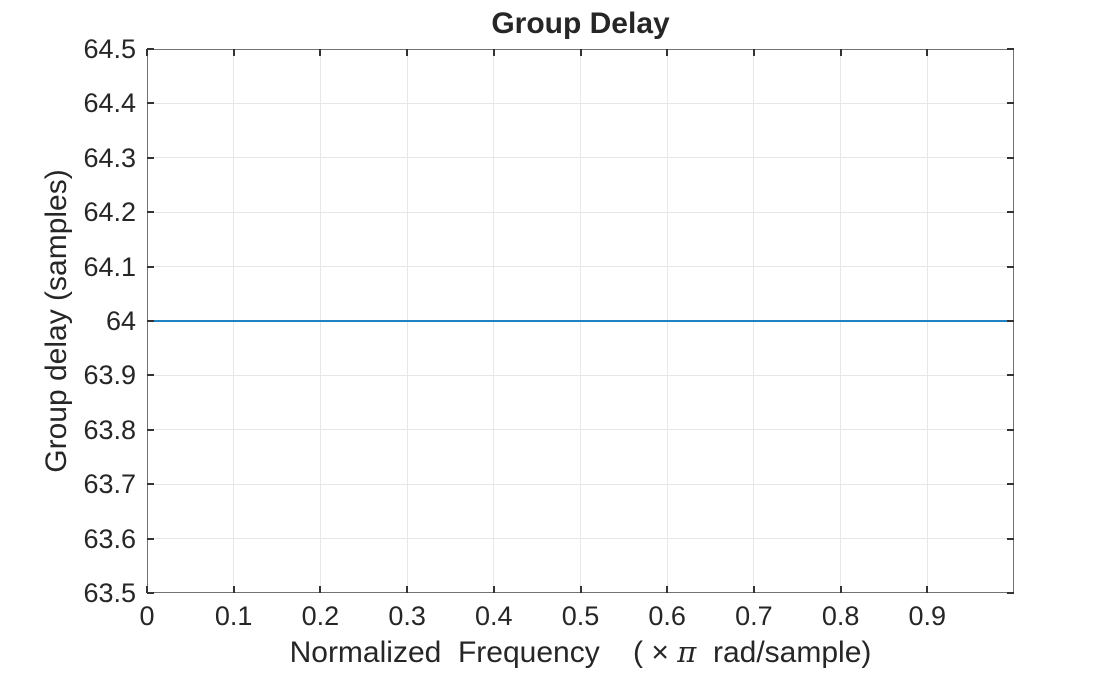  What do you see at coordinates (109, 593) in the screenshot?
I see `y-tick-label: 63.5` at bounding box center [109, 593].